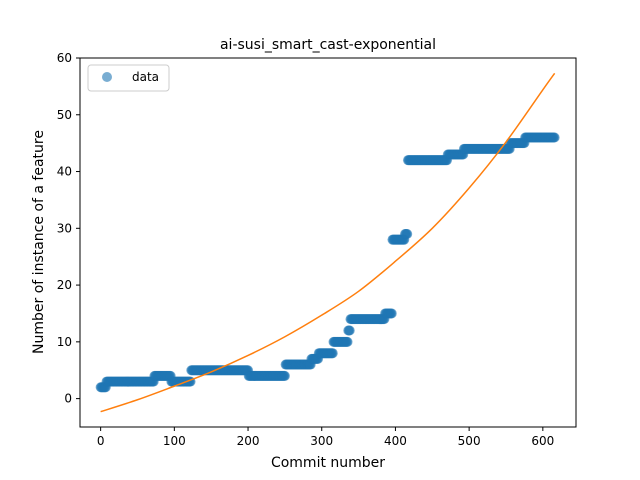 This screenshot has width=640, height=480. Describe the element at coordinates (145, 77) in the screenshot. I see `legend-label: data` at that location.